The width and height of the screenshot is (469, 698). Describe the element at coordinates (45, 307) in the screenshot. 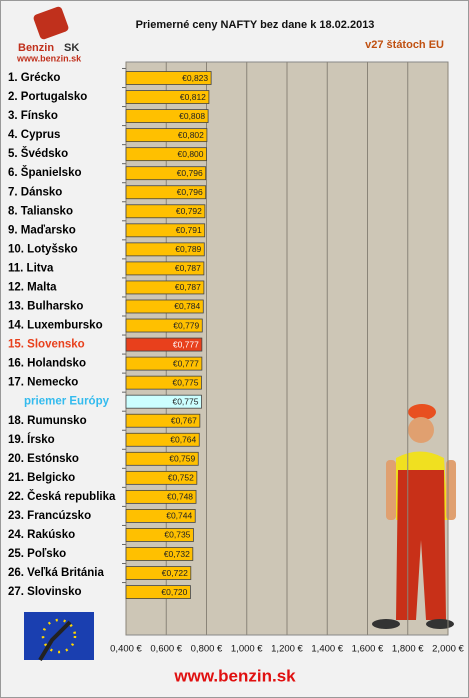

I see `category-label: 13. Bulharsko` at that location.